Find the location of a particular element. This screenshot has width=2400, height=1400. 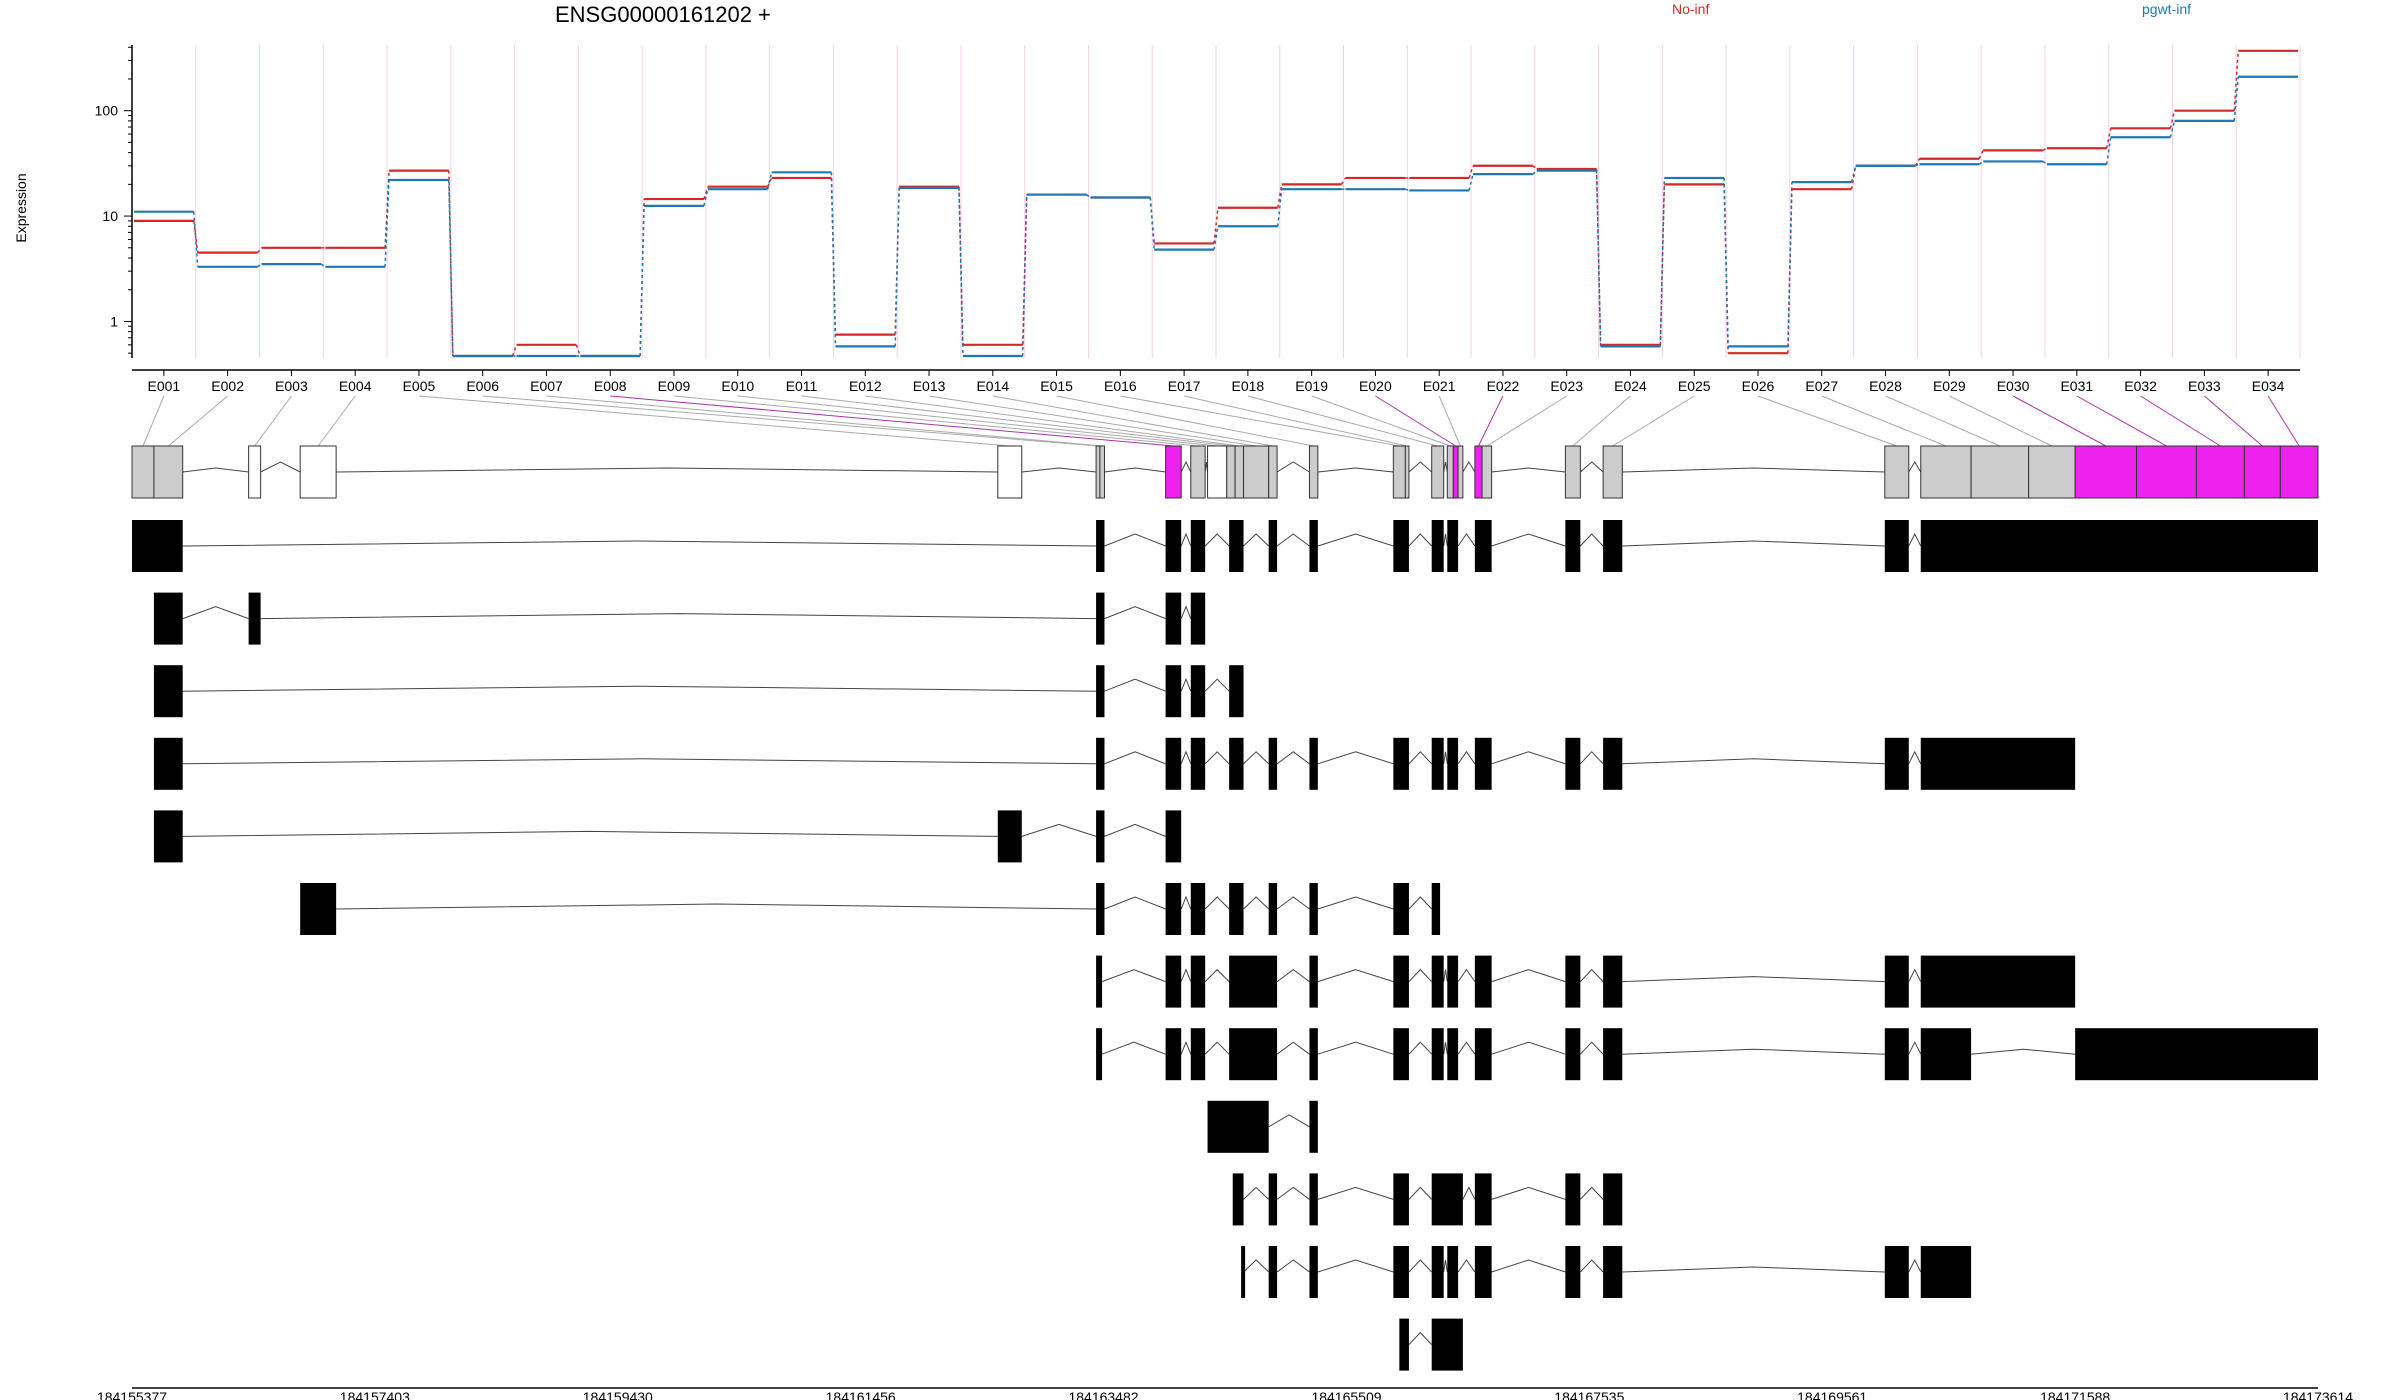

genome-tick-label: 184167535 is located at coordinates (1589, 1394).